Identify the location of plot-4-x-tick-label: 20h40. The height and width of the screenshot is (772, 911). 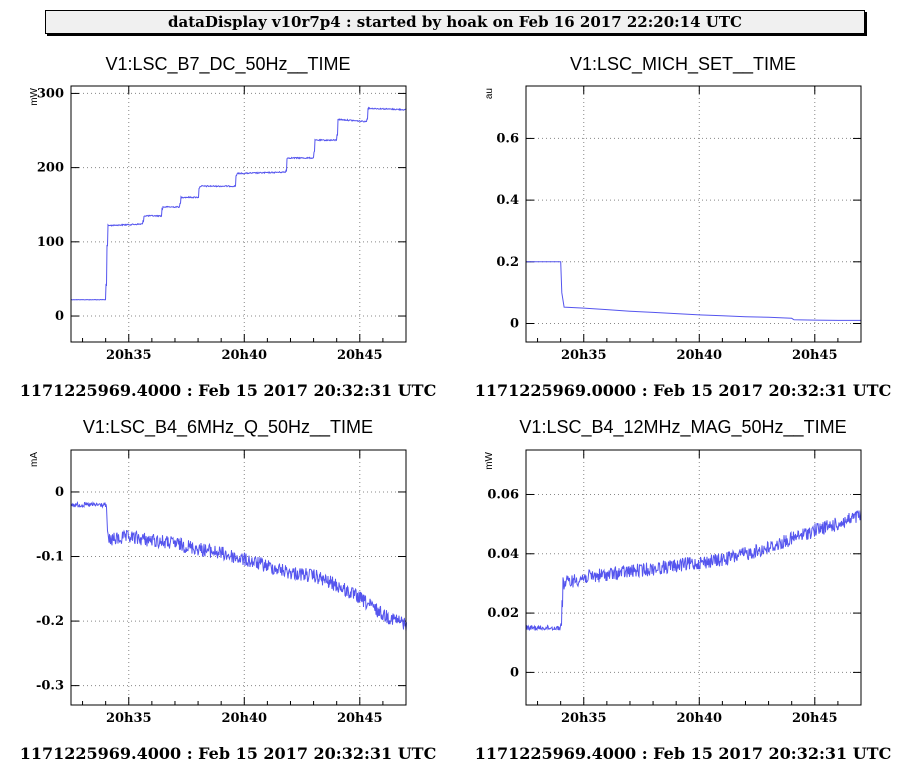
(699, 718).